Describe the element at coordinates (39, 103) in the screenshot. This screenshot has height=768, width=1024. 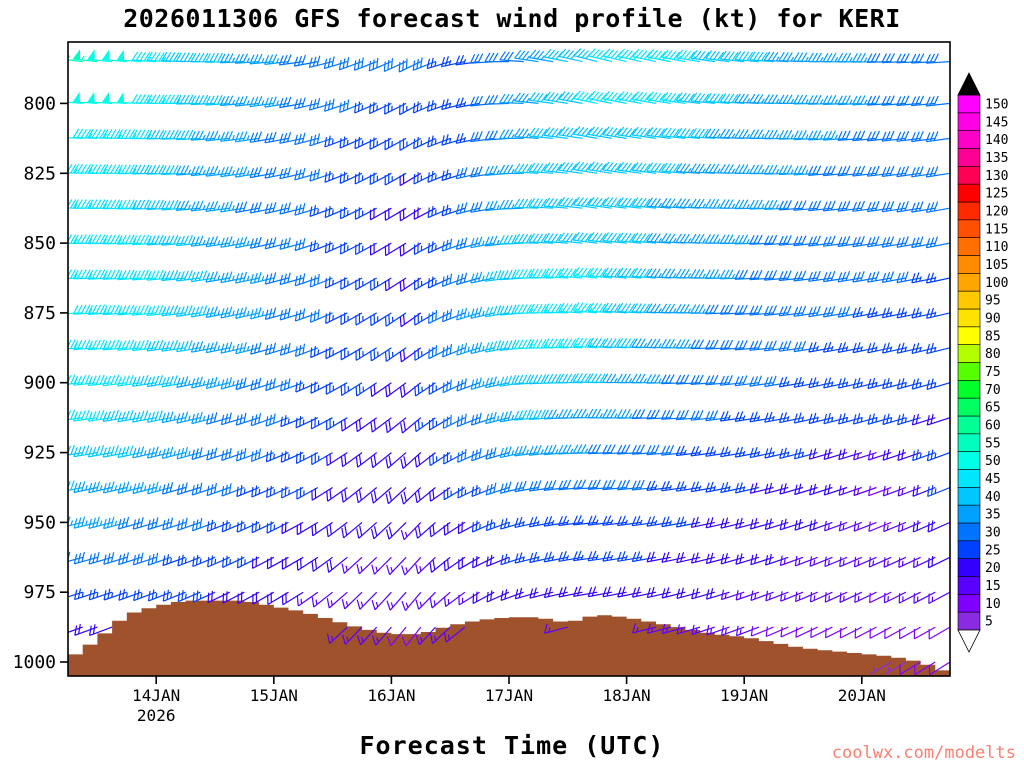
I see `y-tick-label: 800` at that location.